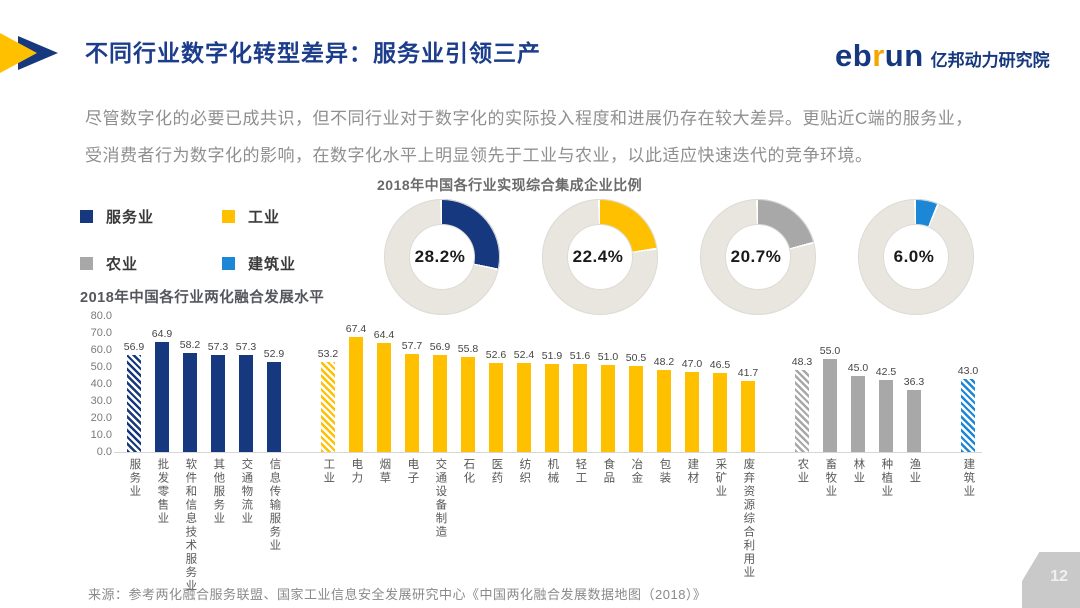 Image resolution: width=1080 pixels, height=608 pixels. What do you see at coordinates (246, 346) in the screenshot?
I see `bar-value-label: 57.3` at bounding box center [246, 346].